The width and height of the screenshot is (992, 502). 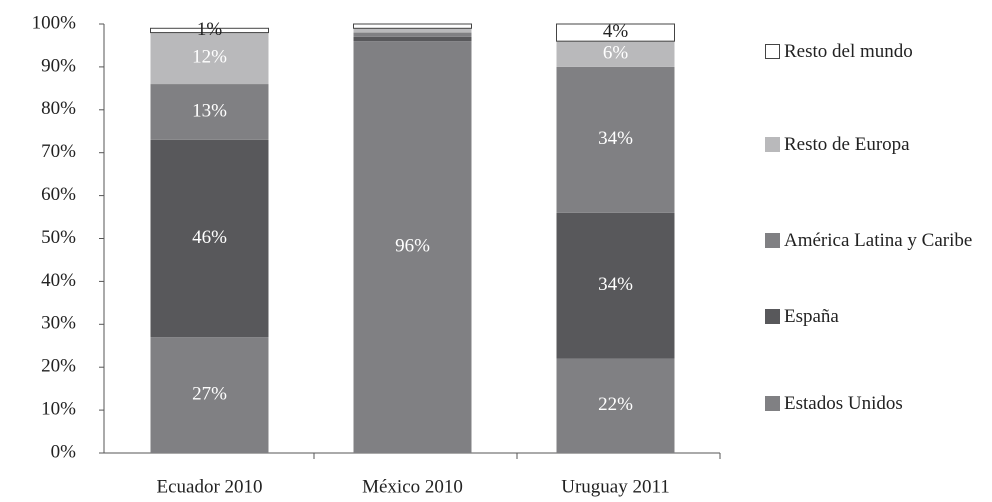 I want to click on y-tick-label: 0%, so click(x=64, y=451).